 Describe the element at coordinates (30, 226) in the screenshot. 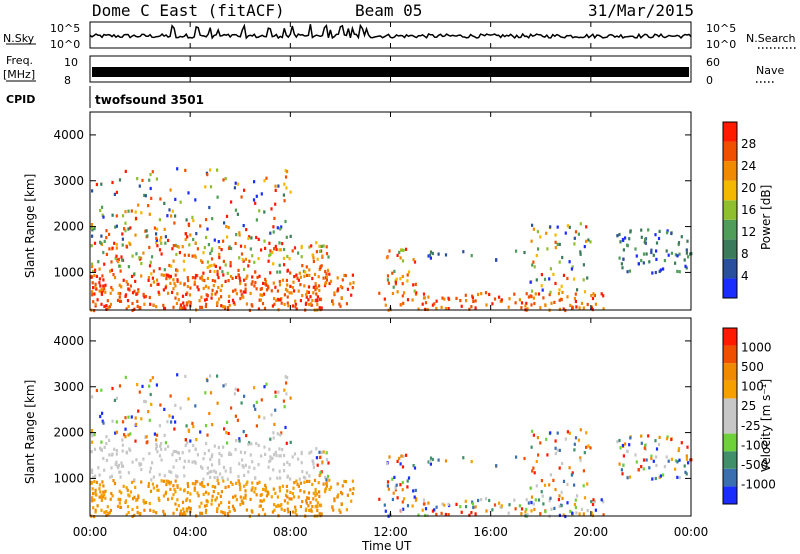

I see `power-ylabel: Slant Range [km]` at that location.